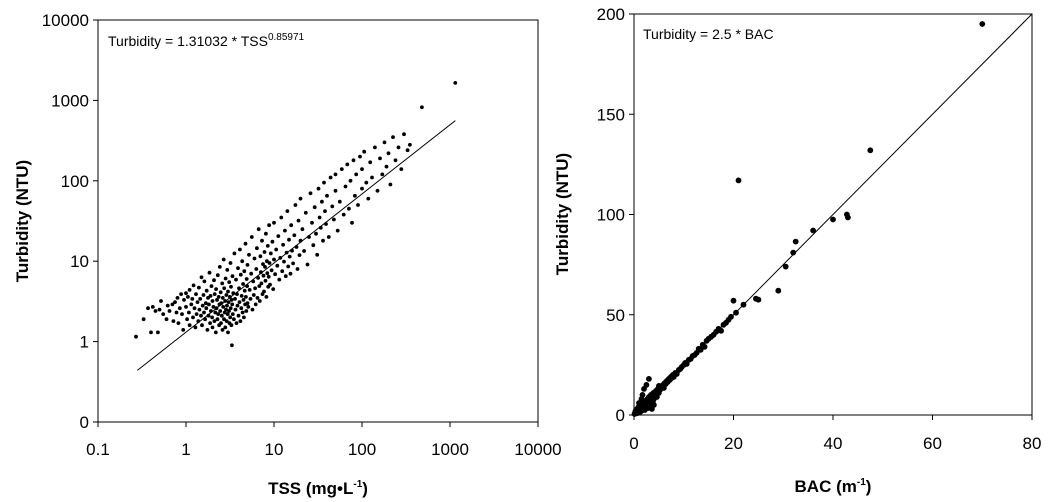 The height and width of the screenshot is (502, 1050). Describe the element at coordinates (611, 114) in the screenshot. I see `y-tick-label: 150` at that location.